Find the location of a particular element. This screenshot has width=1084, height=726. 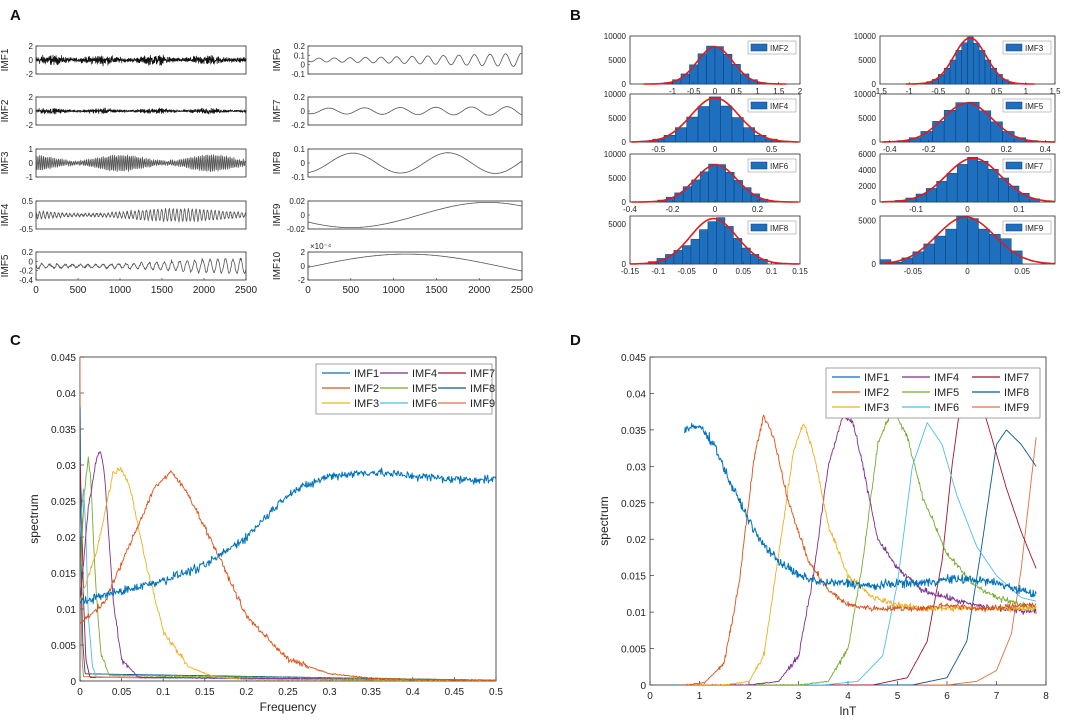

imf-signal-imf8: IMF8 0.1 0 -0.1 is located at coordinates (397, 163).